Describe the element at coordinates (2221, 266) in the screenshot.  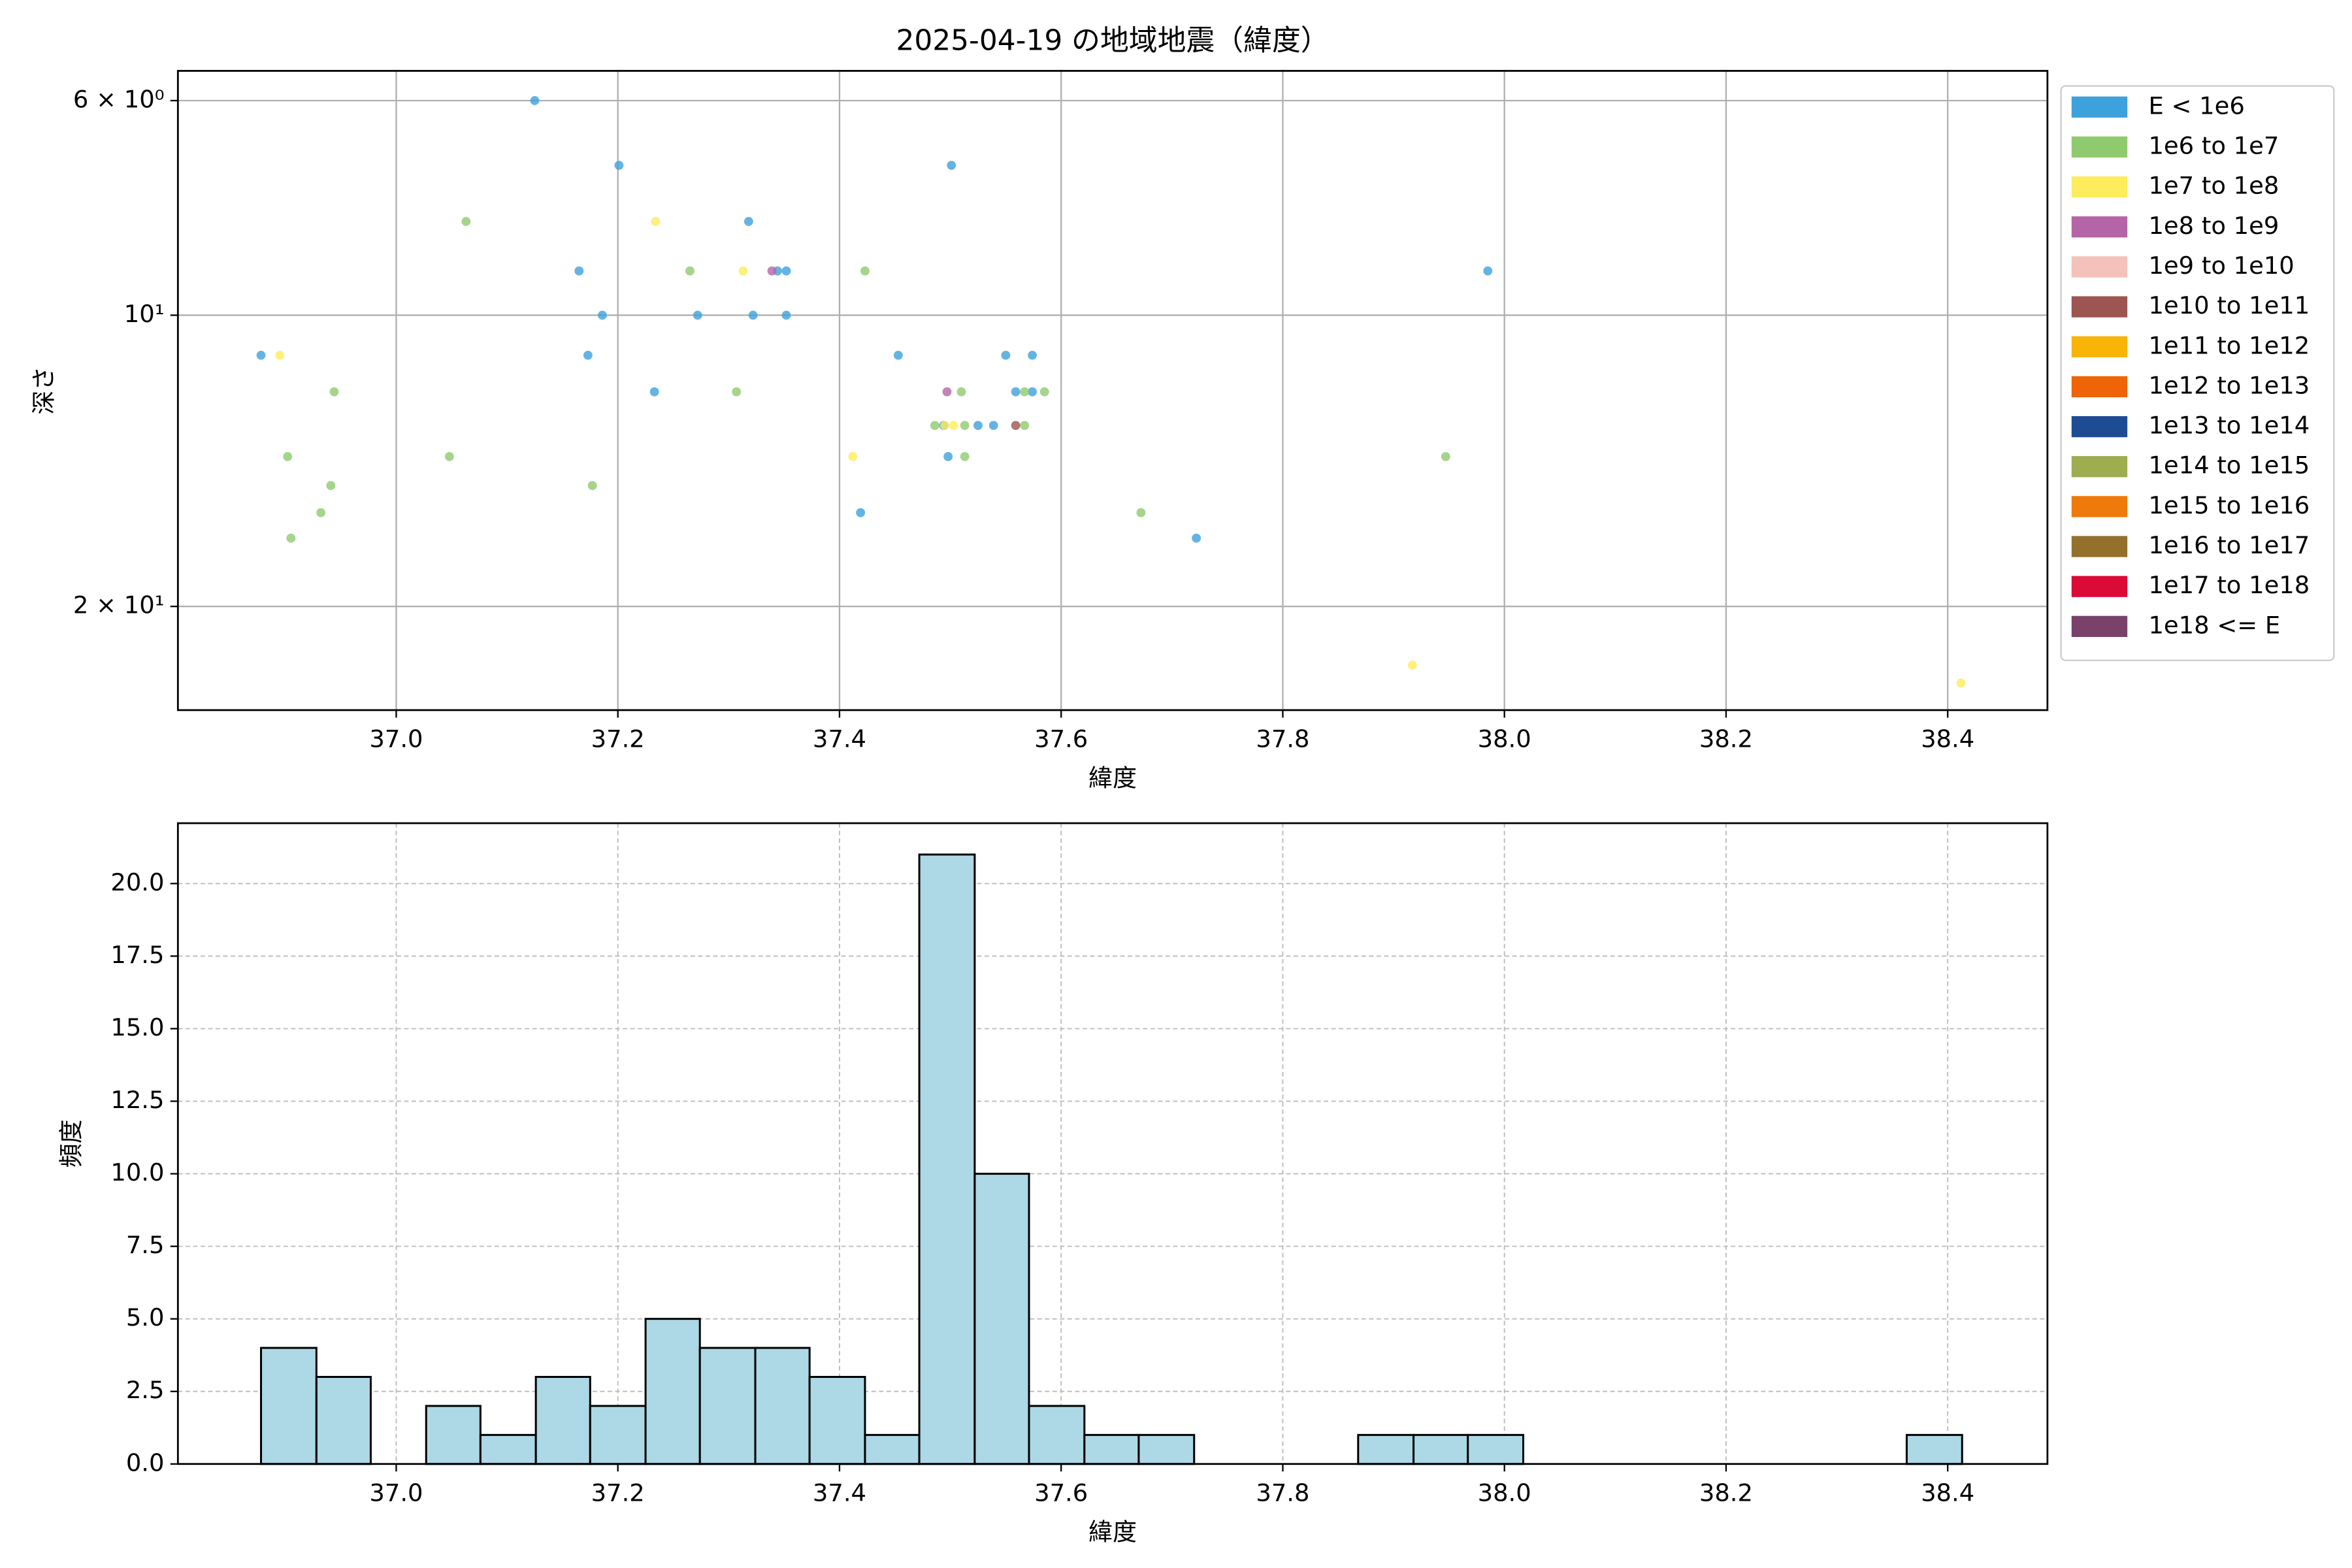
I see `legend-label: 1e9 to 1e10` at that location.